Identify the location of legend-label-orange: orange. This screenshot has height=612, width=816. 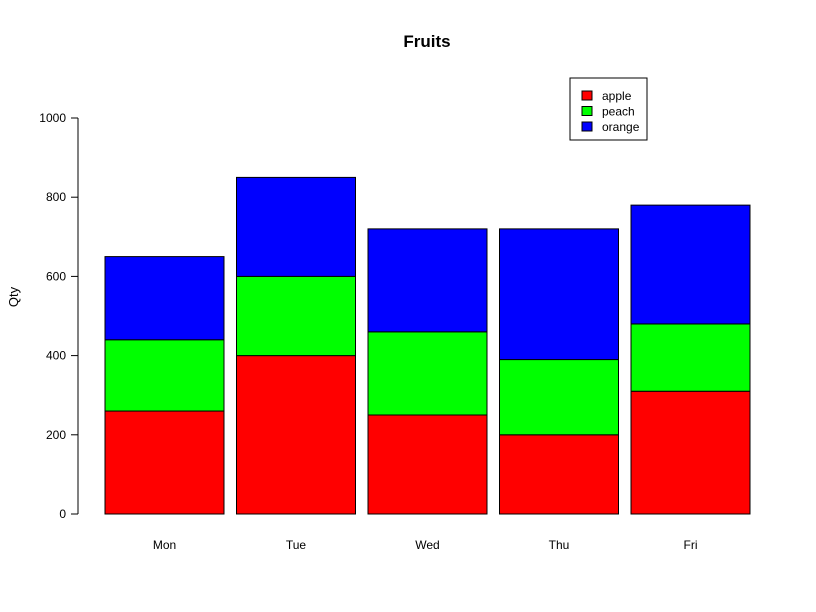
(621, 127).